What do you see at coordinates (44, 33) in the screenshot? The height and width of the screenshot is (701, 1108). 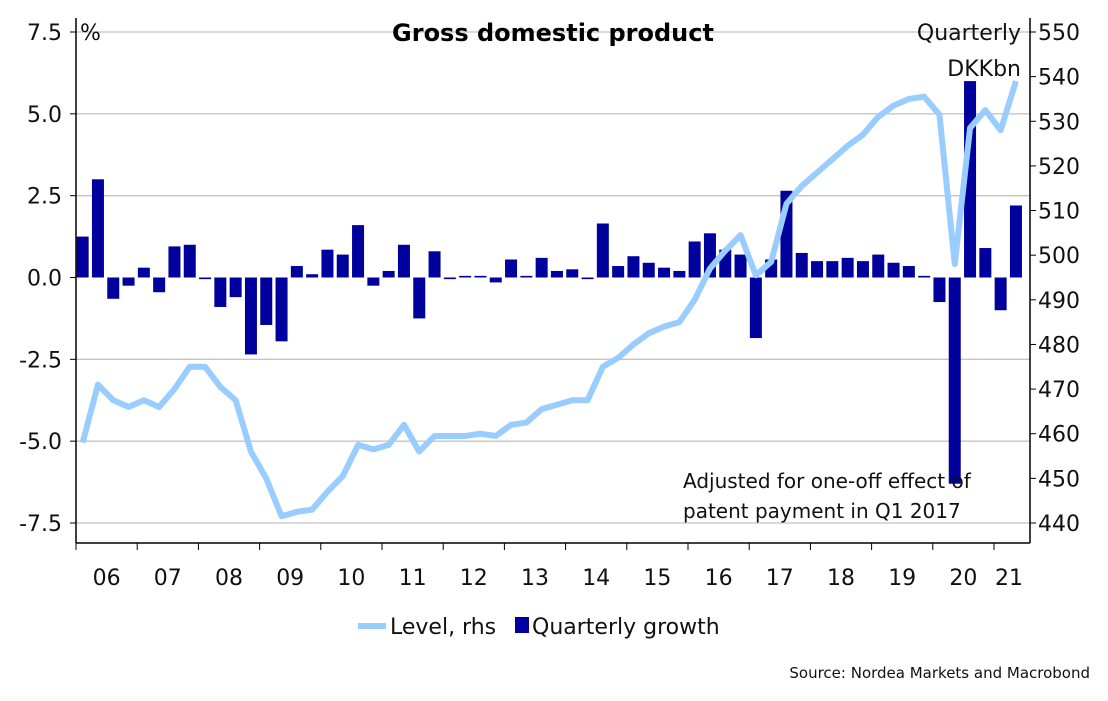 I see `left-tick-label: 7.5` at bounding box center [44, 33].